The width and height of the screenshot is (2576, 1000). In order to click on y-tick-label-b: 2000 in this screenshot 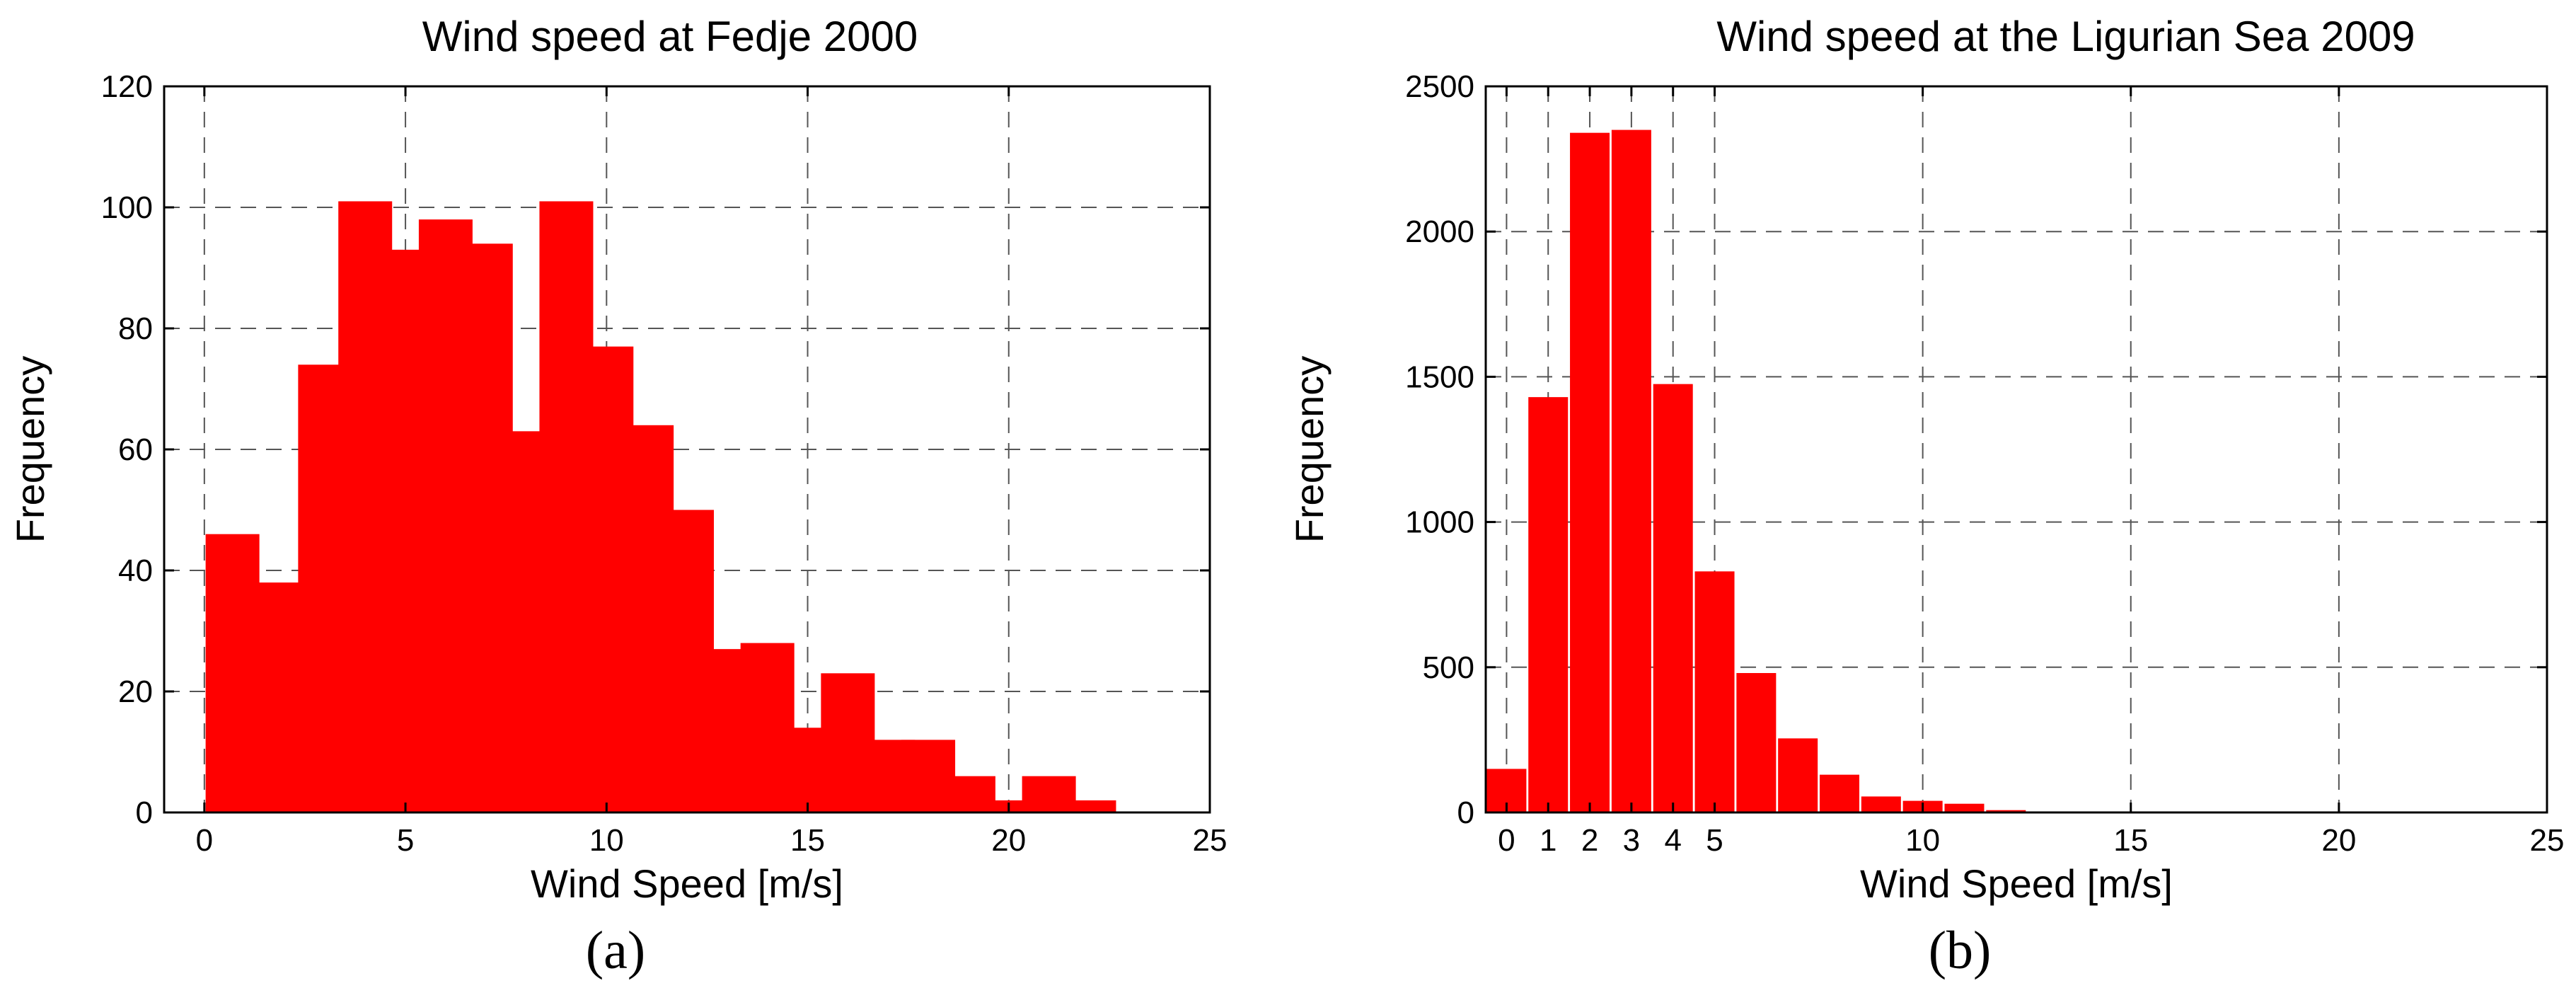, I will do `click(1439, 232)`.